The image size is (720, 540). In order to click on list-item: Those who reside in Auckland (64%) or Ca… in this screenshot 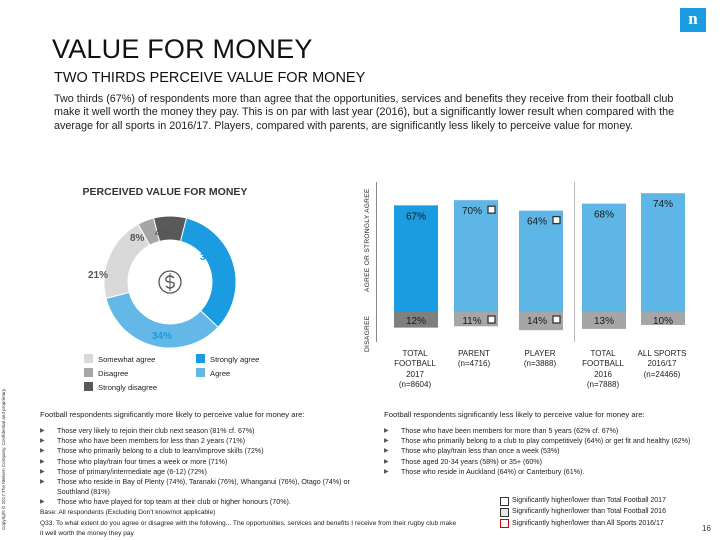, I will do `click(545, 472)`.